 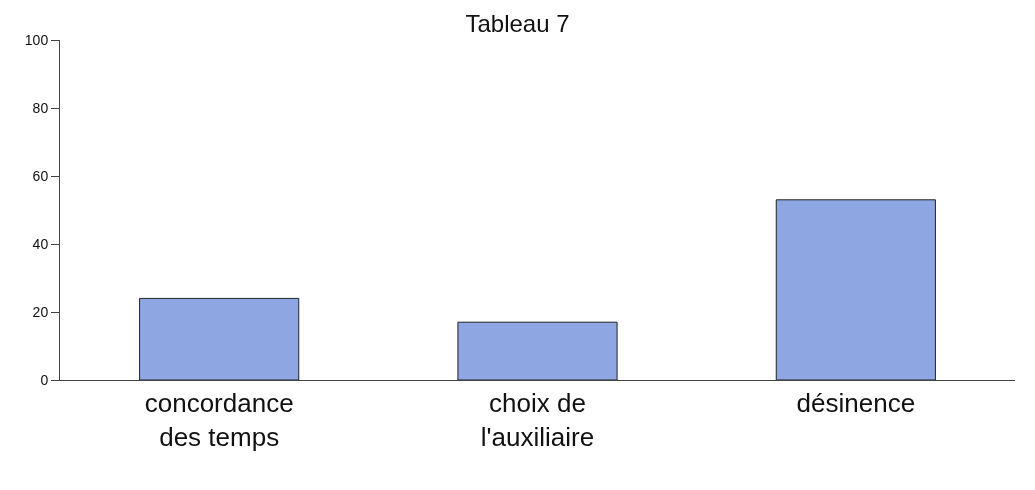 I want to click on x-tick-label: choix de l'auxiliaire, so click(x=537, y=420).